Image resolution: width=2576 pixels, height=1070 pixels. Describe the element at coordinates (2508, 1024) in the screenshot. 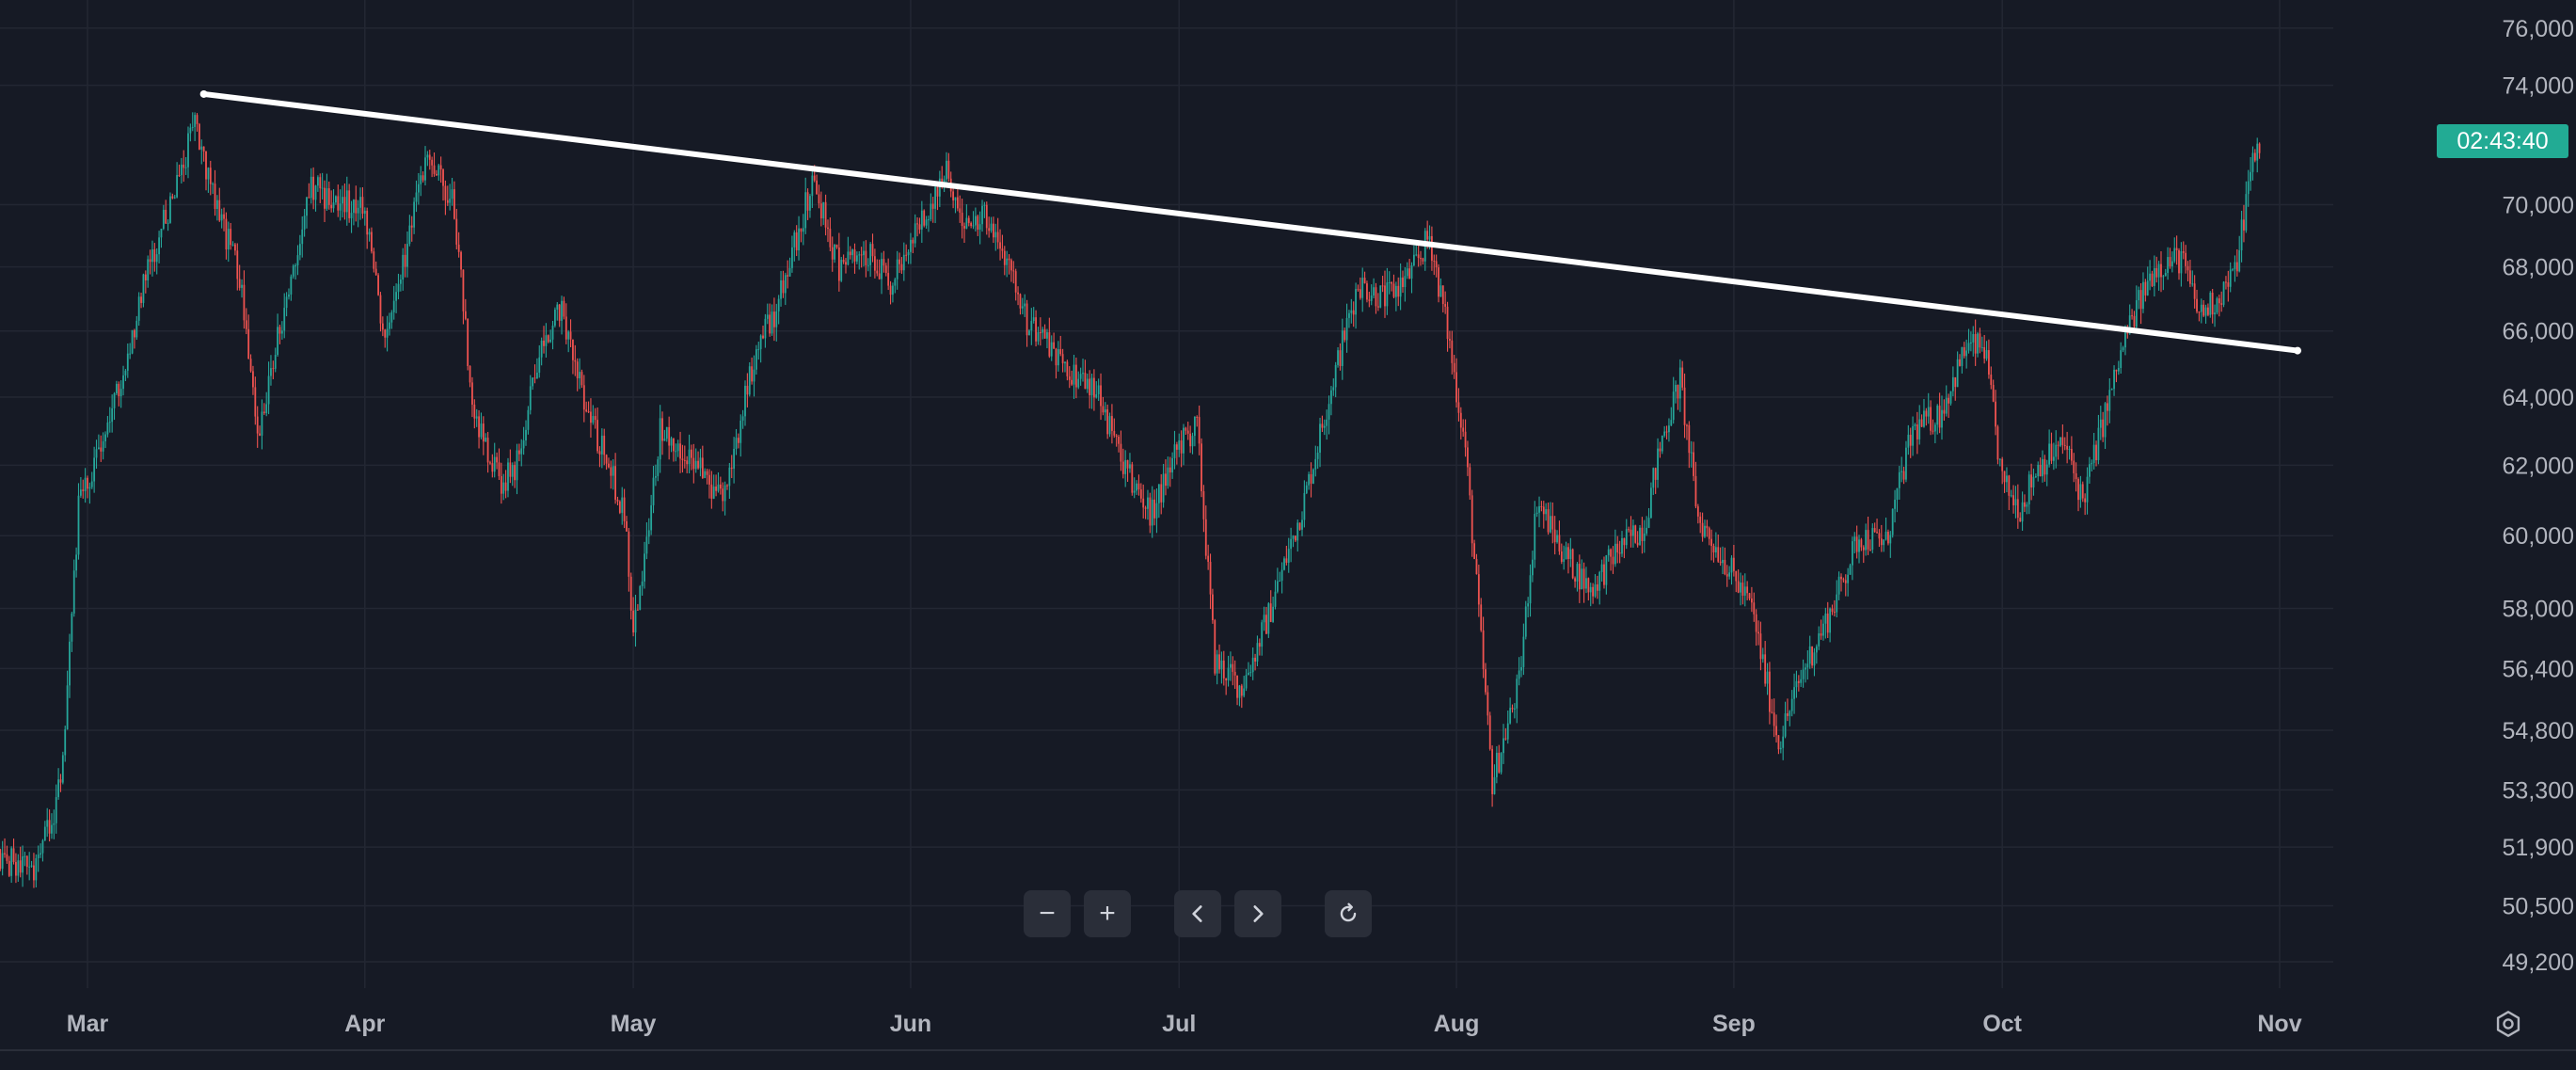

I see `chart-settings-button` at that location.